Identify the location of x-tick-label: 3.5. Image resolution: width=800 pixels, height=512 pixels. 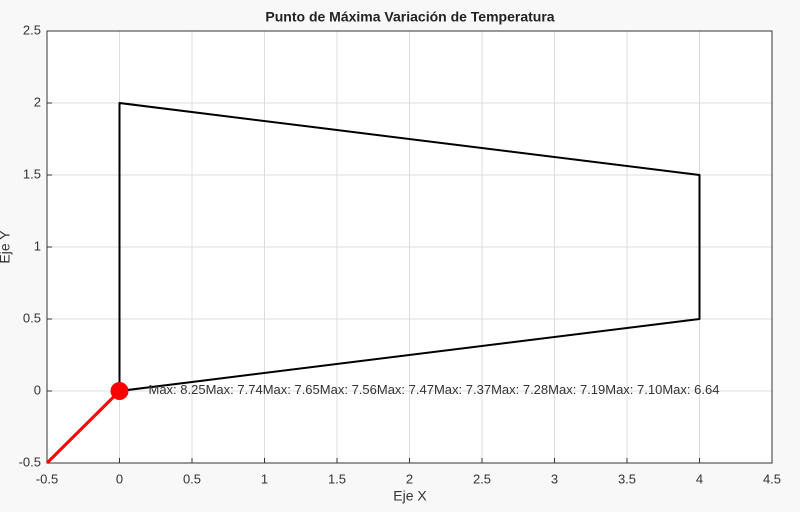
(627, 478).